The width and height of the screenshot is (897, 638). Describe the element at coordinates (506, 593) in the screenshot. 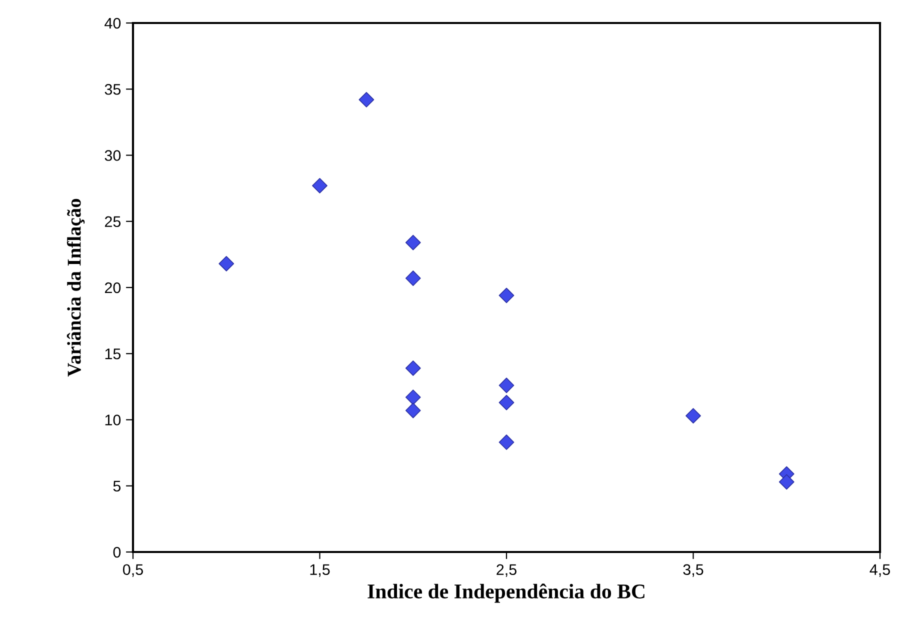

I see `x-axis-title: Indice de Independência do BC` at that location.